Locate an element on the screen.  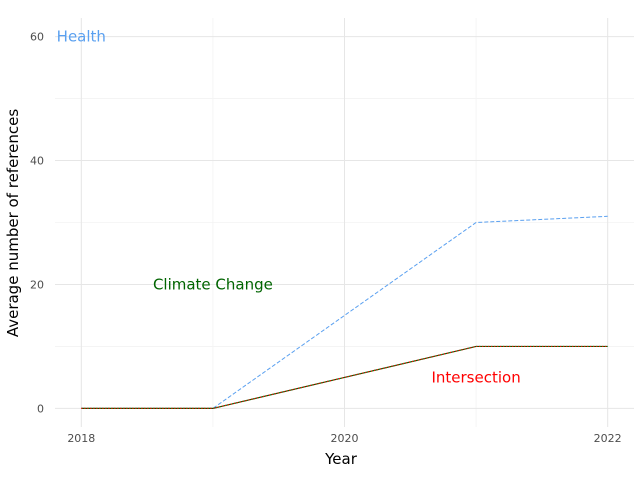
y-tick-label: 40 is located at coordinates (37, 161).